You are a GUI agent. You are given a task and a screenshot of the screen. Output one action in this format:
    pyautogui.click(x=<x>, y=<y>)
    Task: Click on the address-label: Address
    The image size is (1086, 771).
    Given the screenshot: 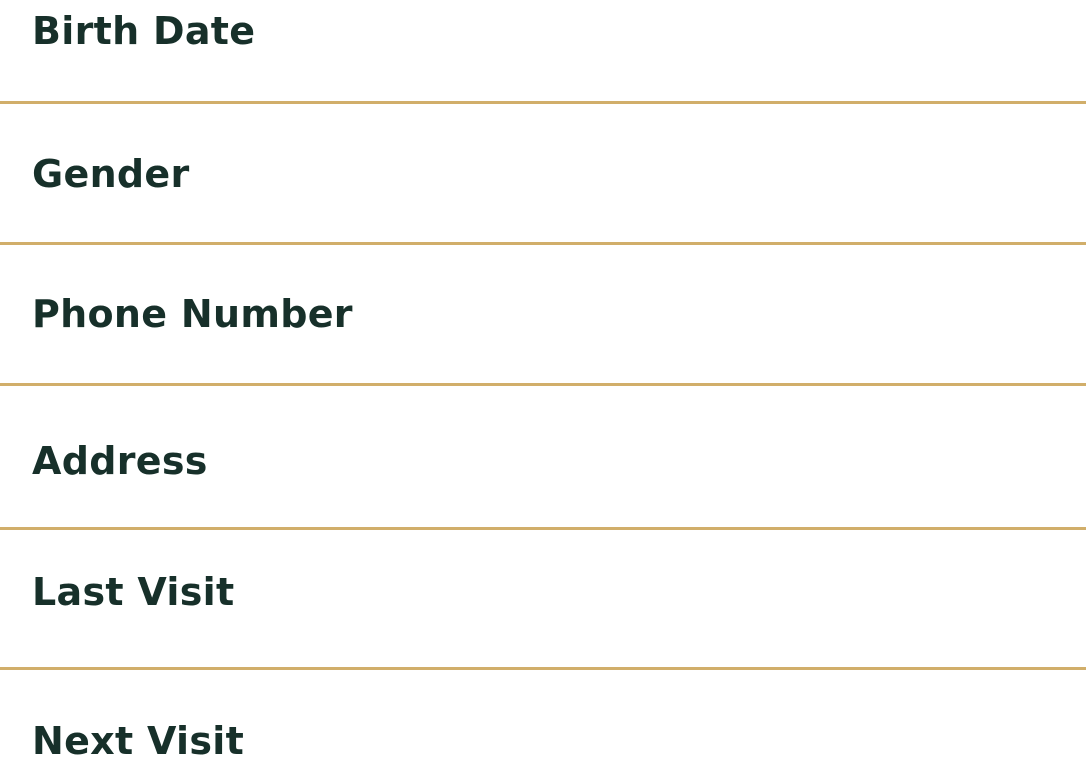 What is the action you would take?
    pyautogui.click(x=120, y=461)
    